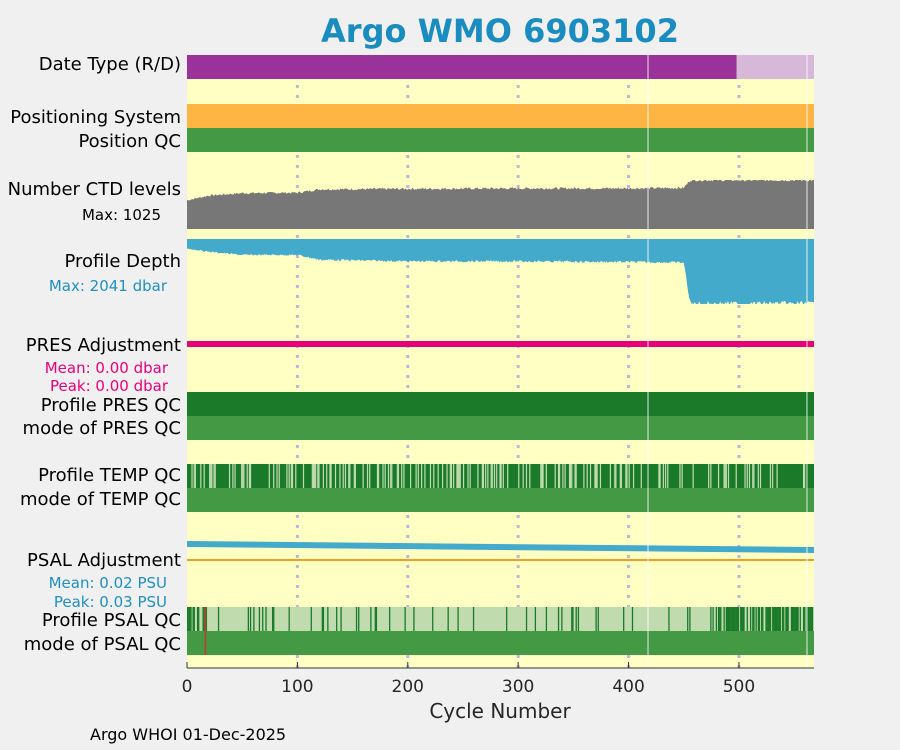 Image resolution: width=900 pixels, height=750 pixels. Describe the element at coordinates (628, 687) in the screenshot. I see `x-tick-label: 400` at that location.